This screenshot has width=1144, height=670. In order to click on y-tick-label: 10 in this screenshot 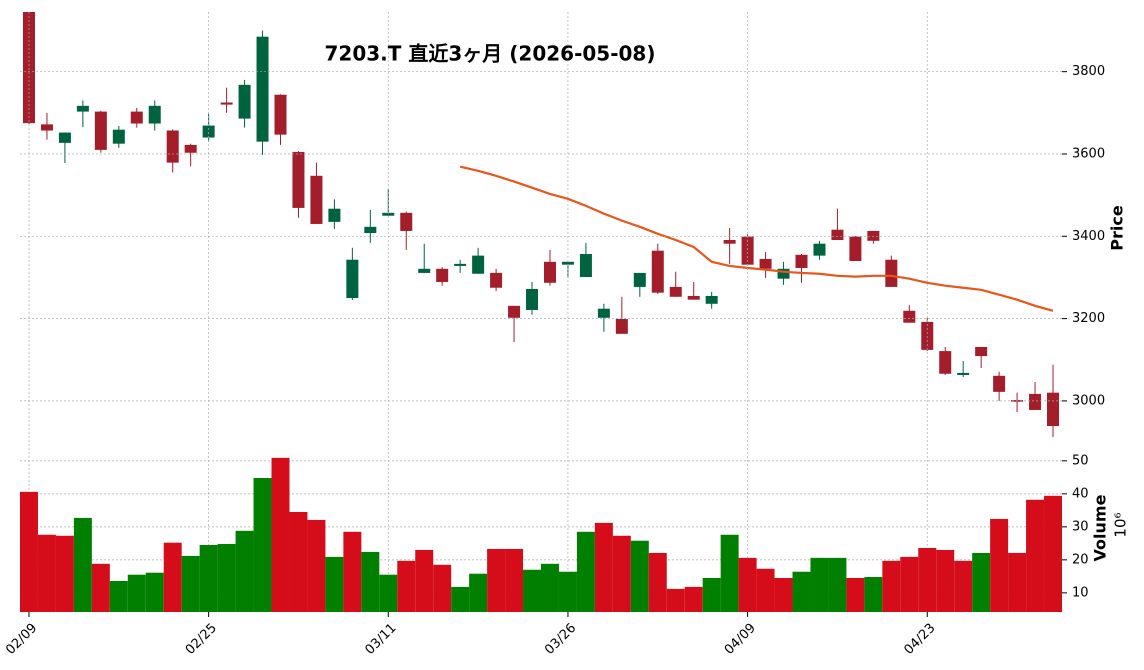, I will do `click(1080, 592)`.